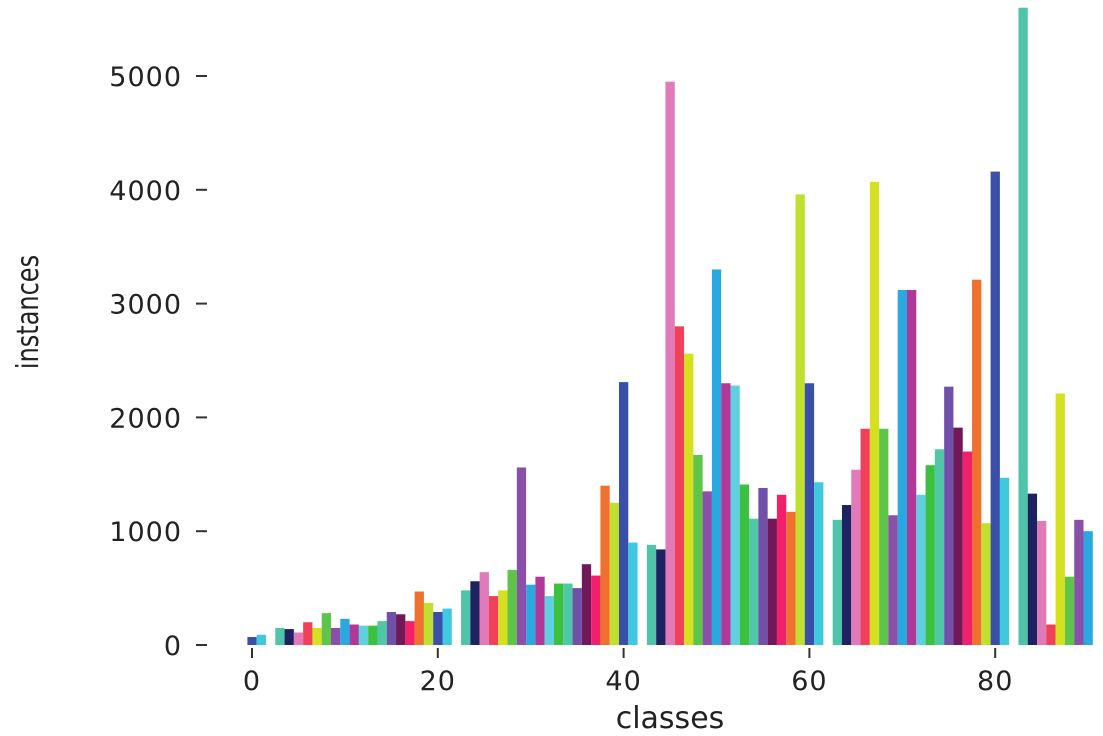 The image size is (1103, 736). I want to click on x-tick-label: 20, so click(438, 681).